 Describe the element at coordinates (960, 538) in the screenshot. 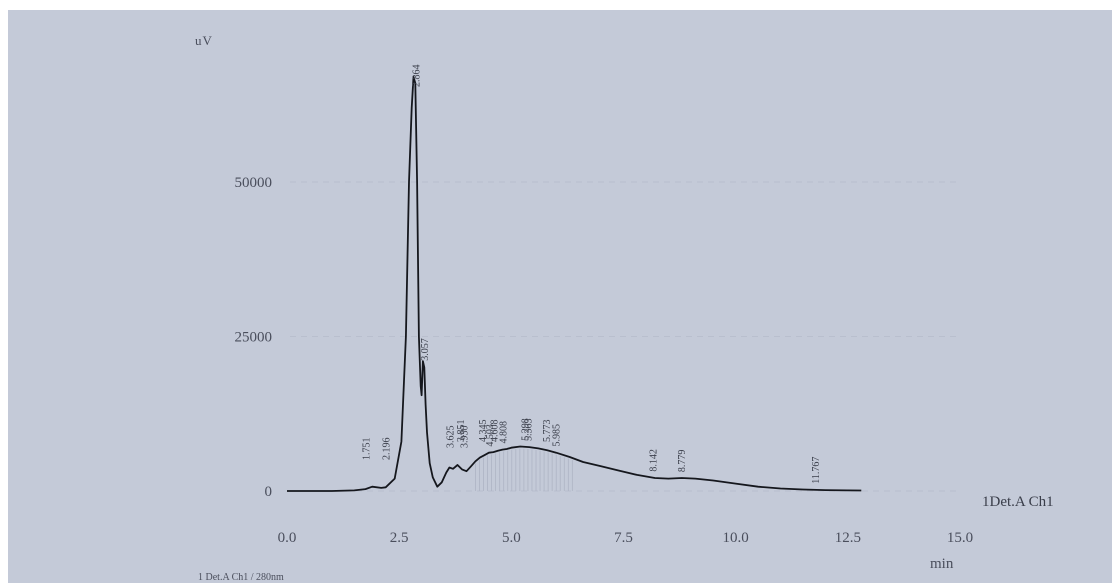

I see `x-tick-label: 15.0` at that location.